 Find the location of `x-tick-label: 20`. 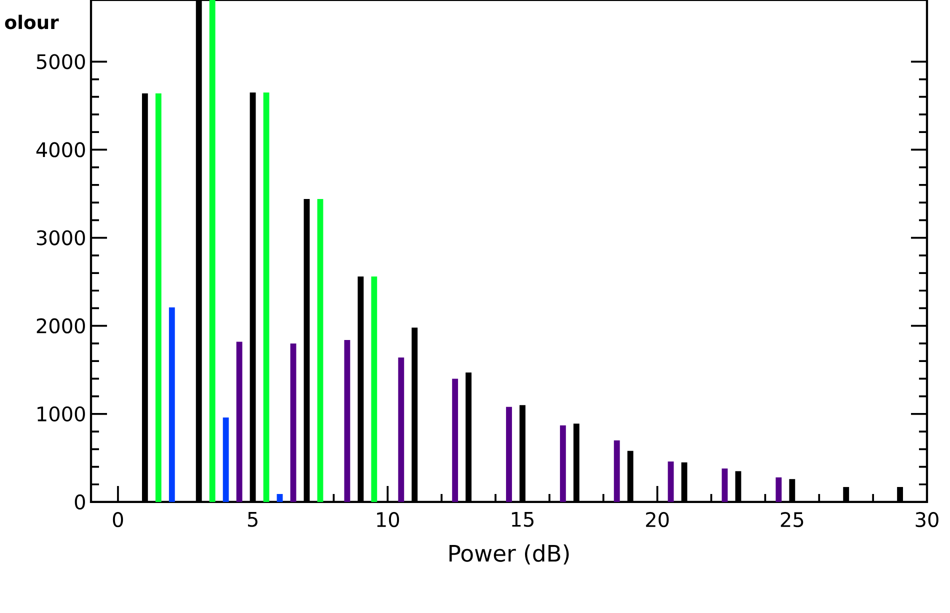

x-tick-label: 20 is located at coordinates (657, 520).